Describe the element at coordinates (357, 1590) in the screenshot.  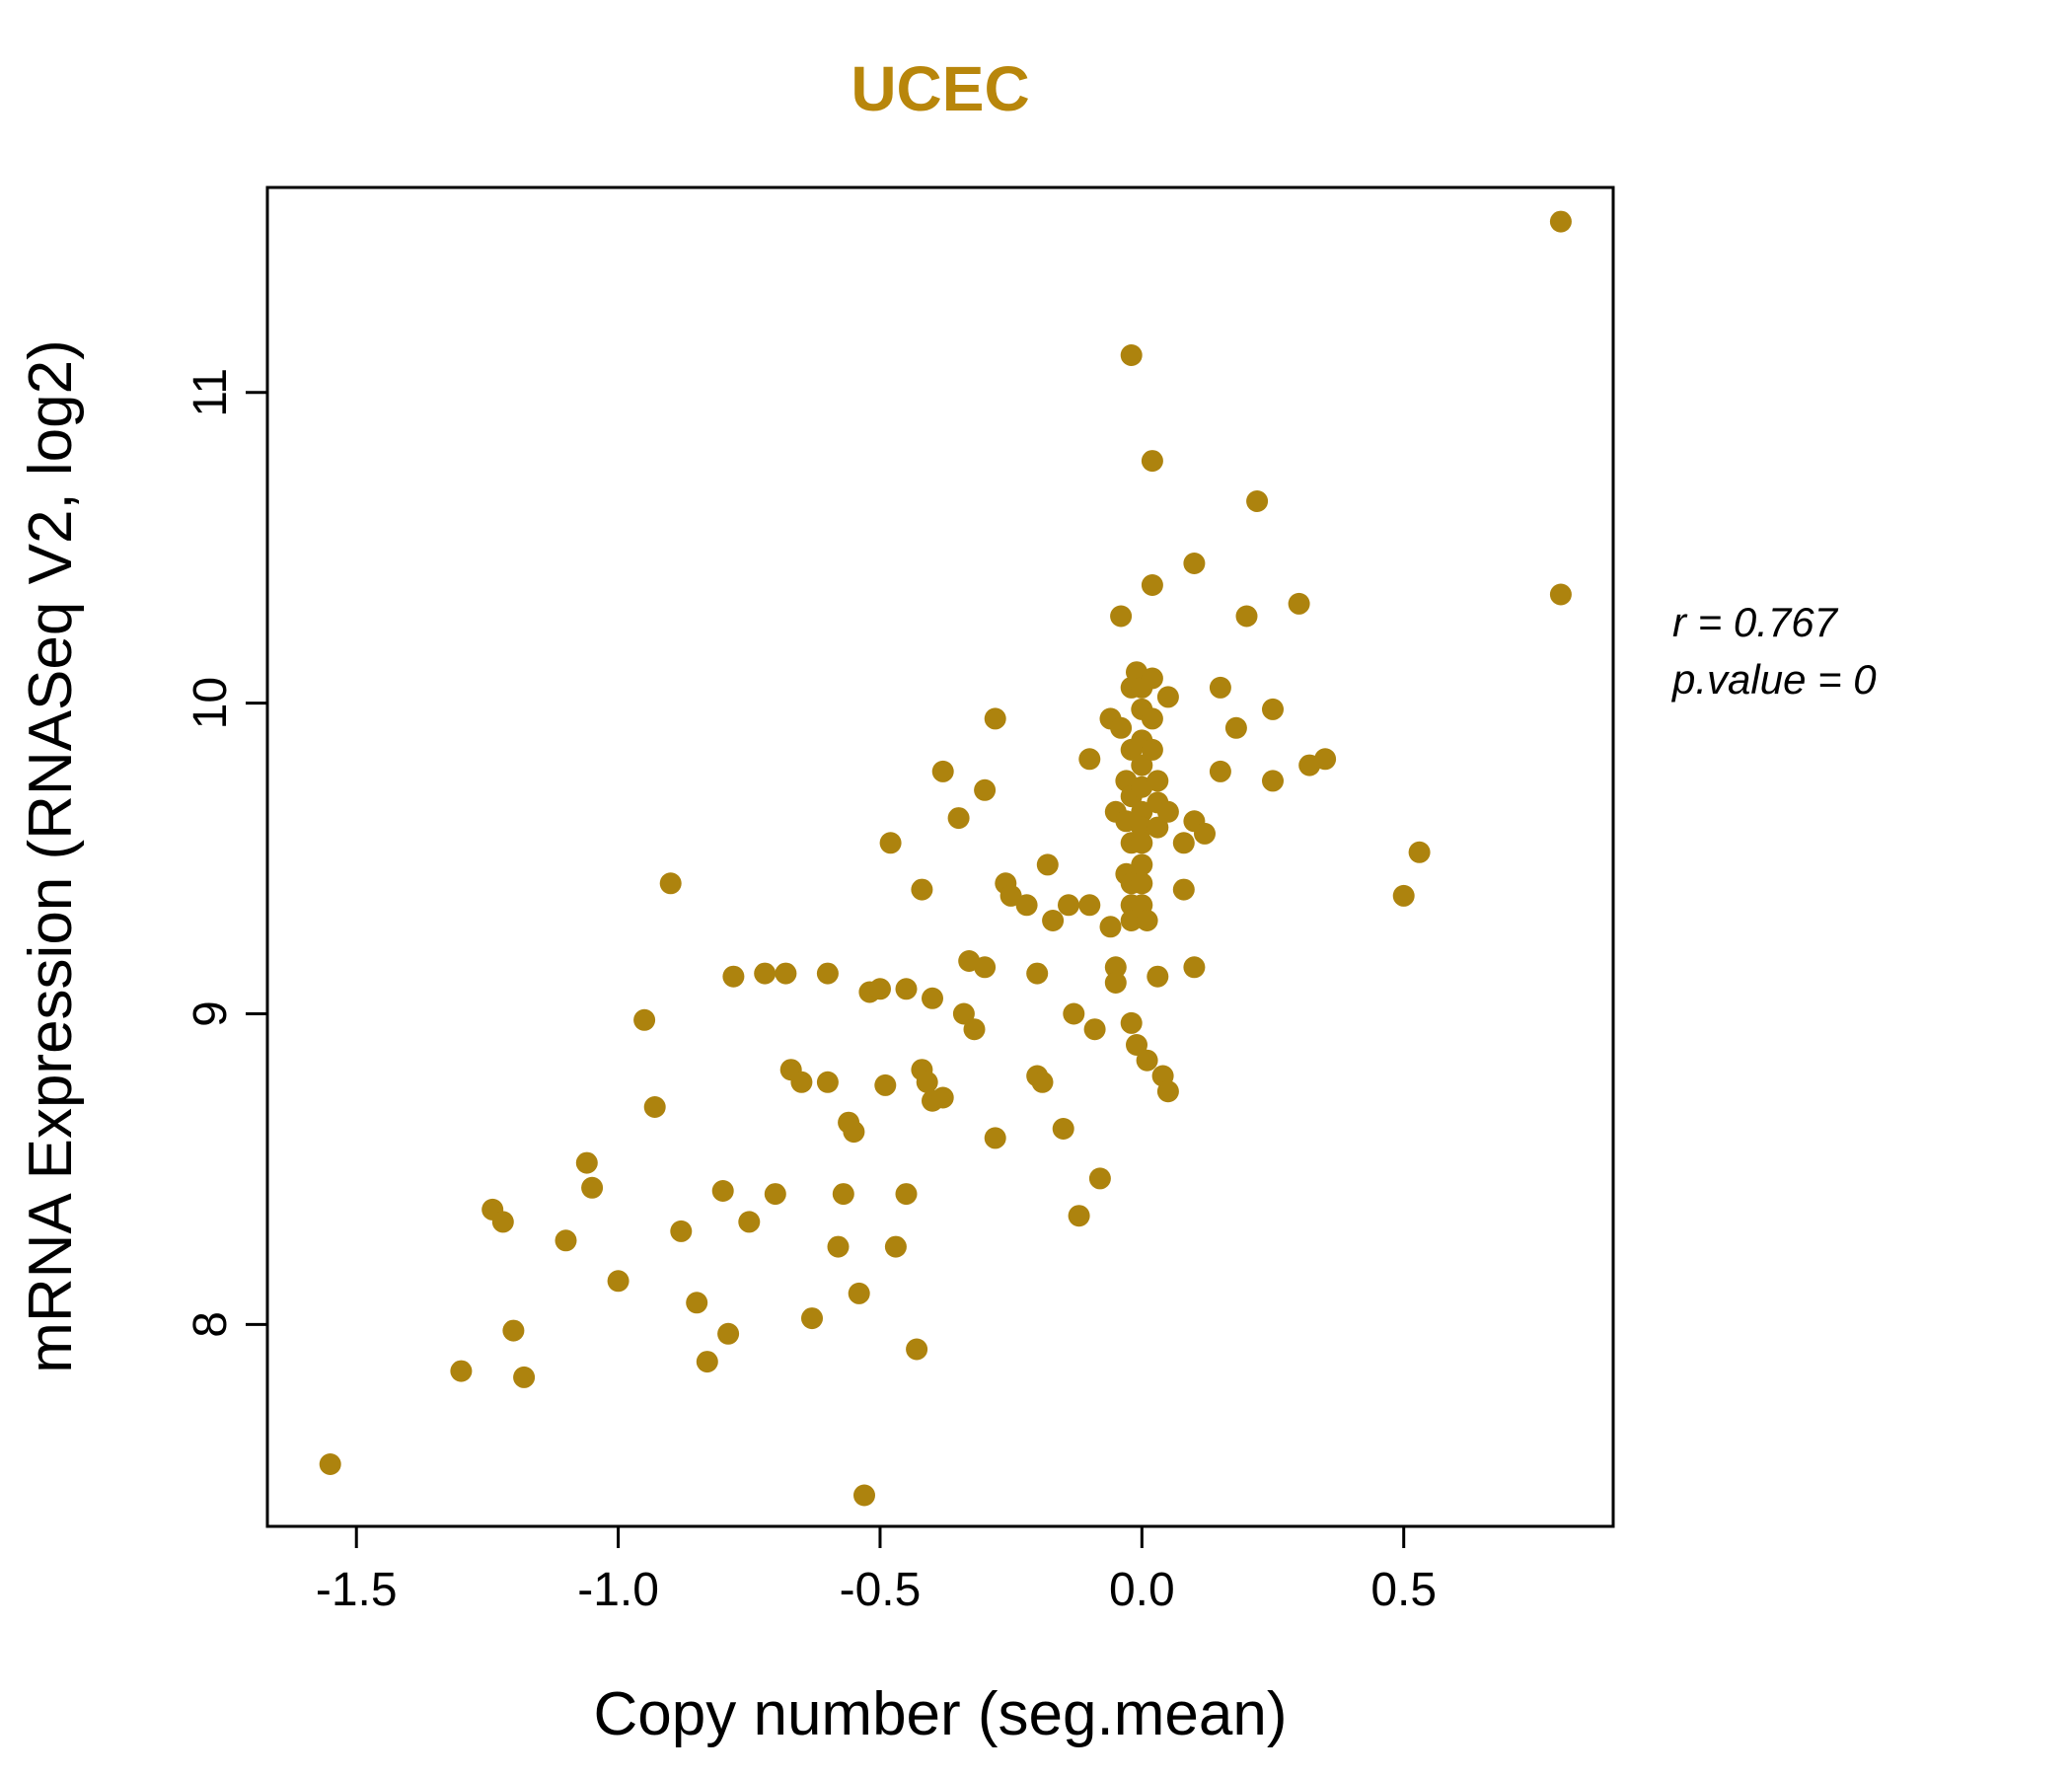
I see `x-tick-label: -1.5` at that location.